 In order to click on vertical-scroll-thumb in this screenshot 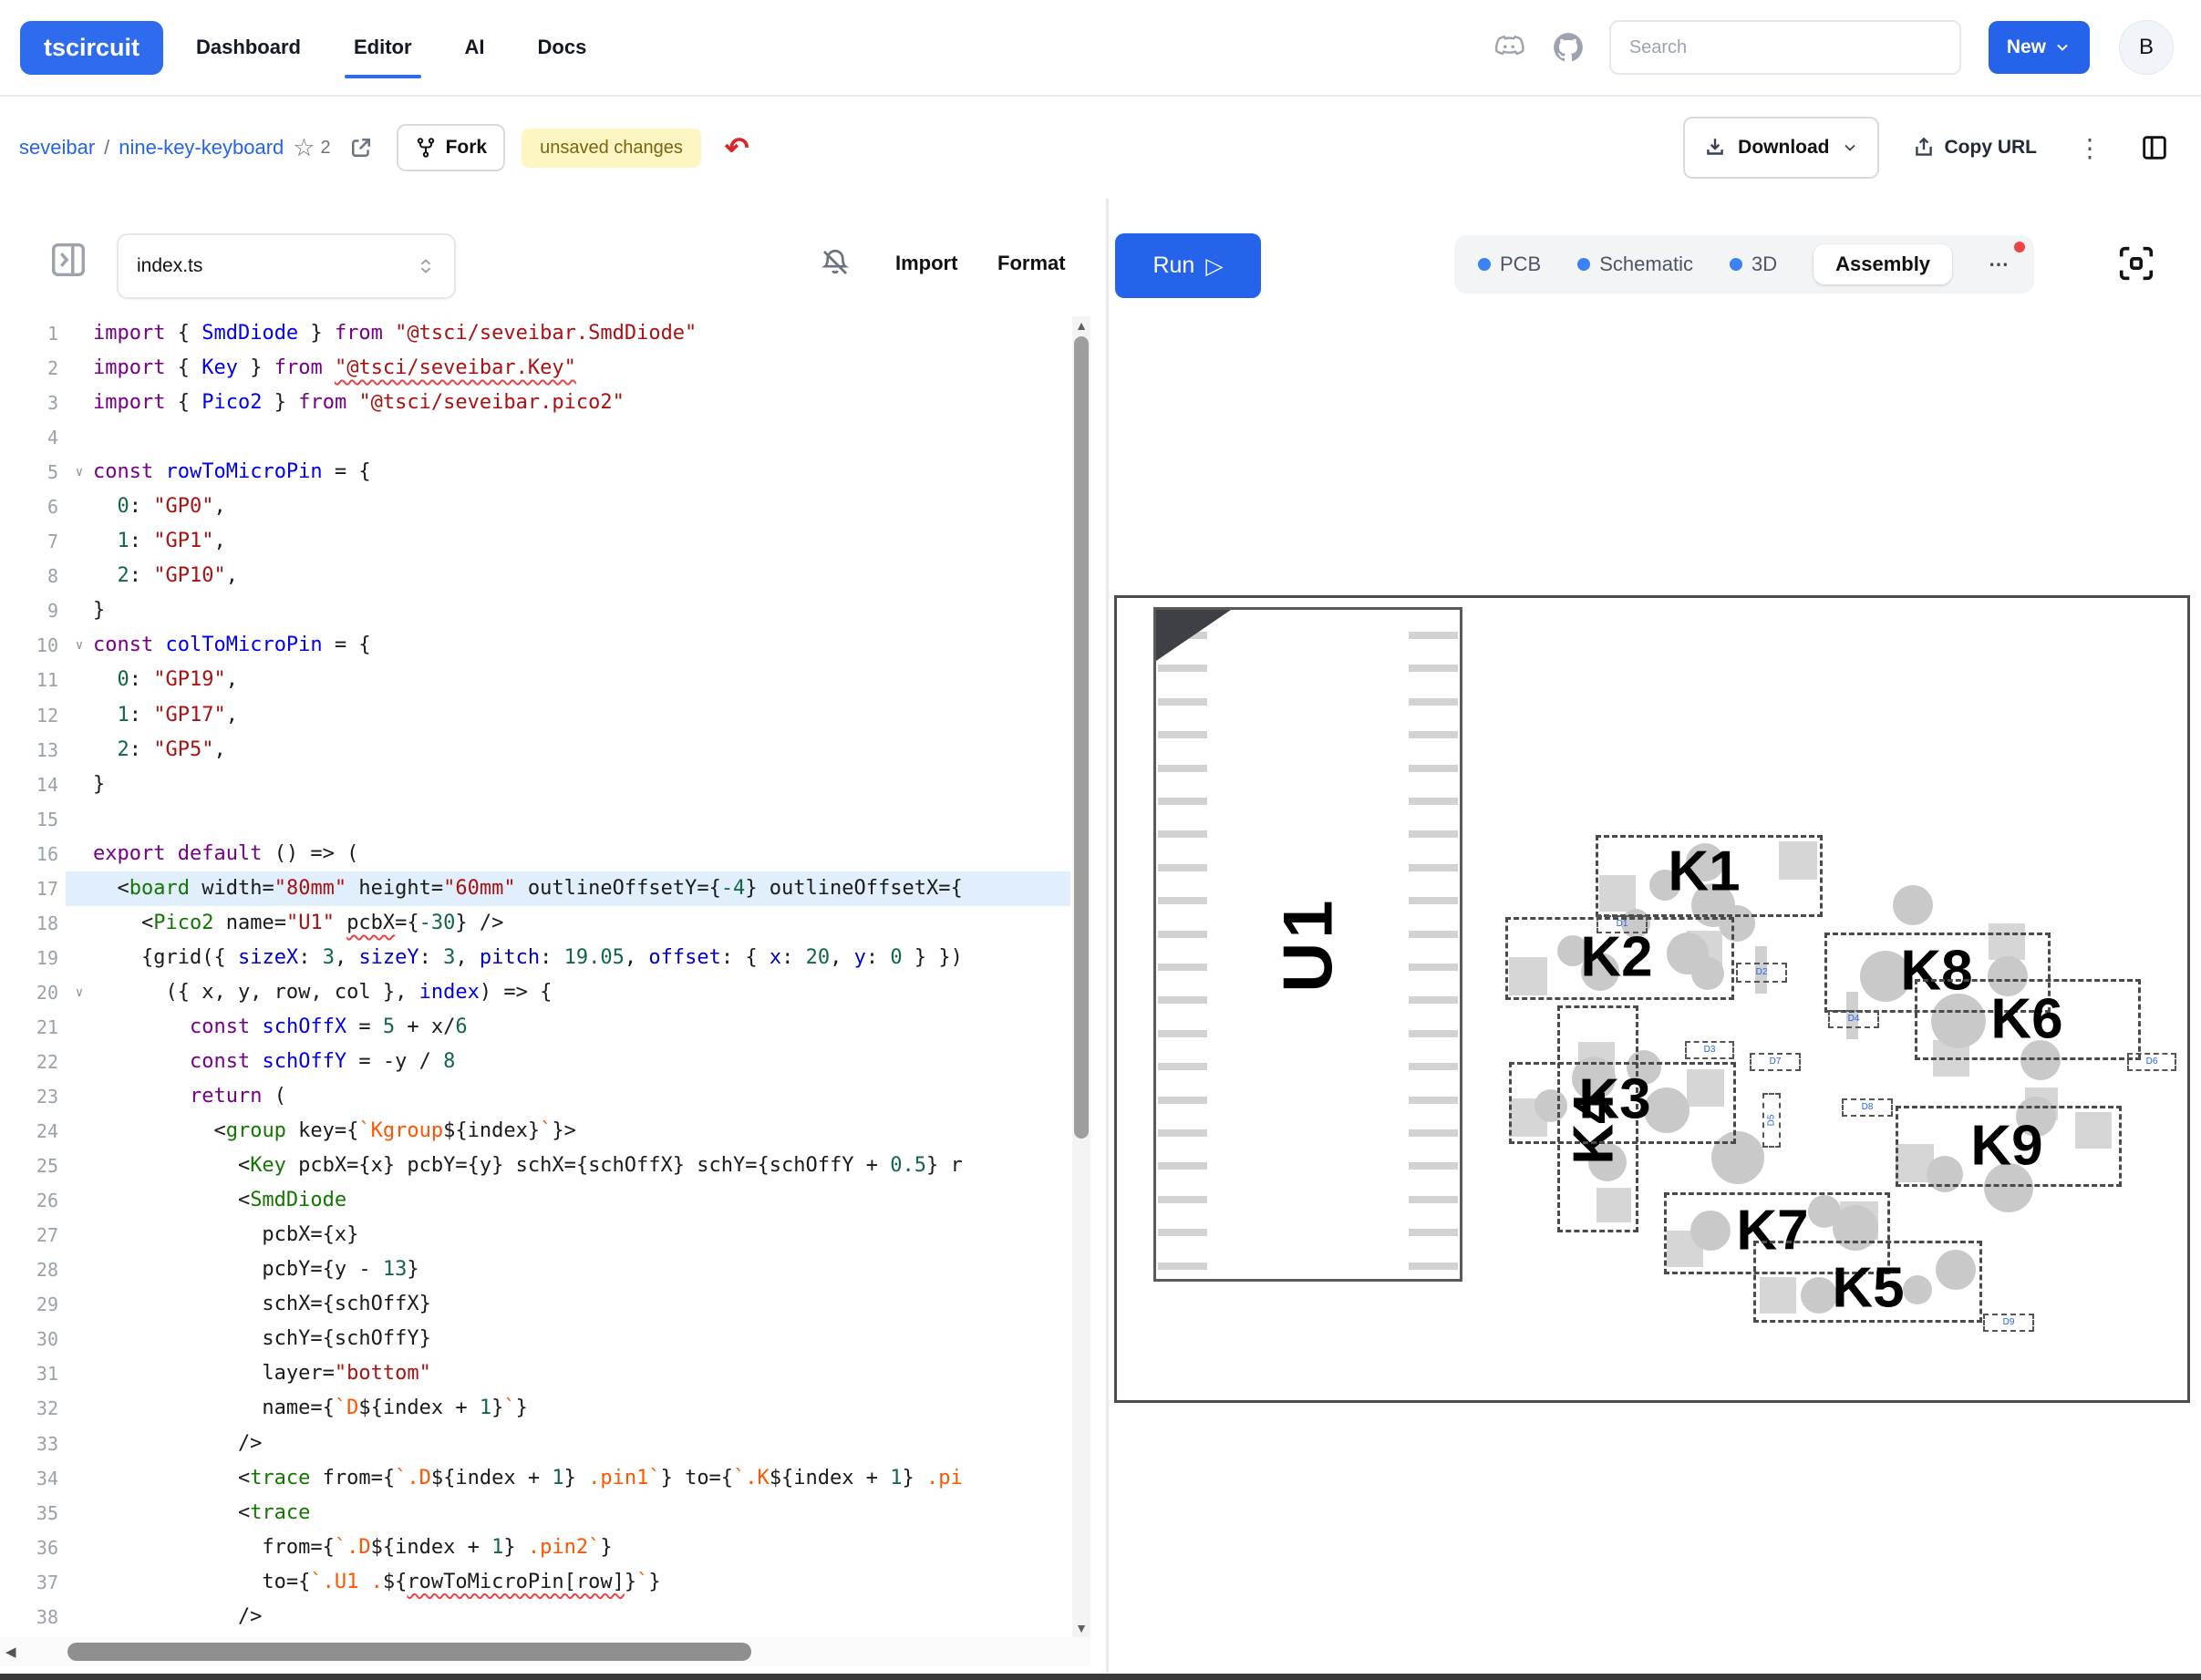, I will do `click(1081, 738)`.